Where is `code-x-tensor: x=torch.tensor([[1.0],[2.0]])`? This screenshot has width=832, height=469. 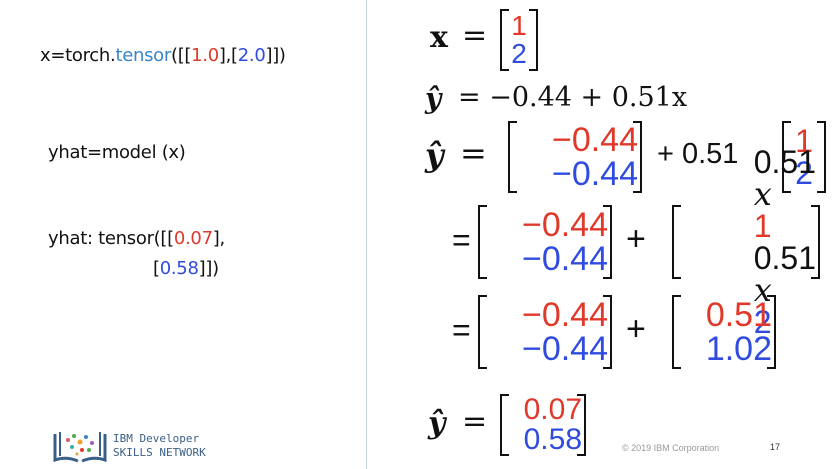 code-x-tensor: x=torch.tensor([[1.0],[2.0]]) is located at coordinates (163, 55).